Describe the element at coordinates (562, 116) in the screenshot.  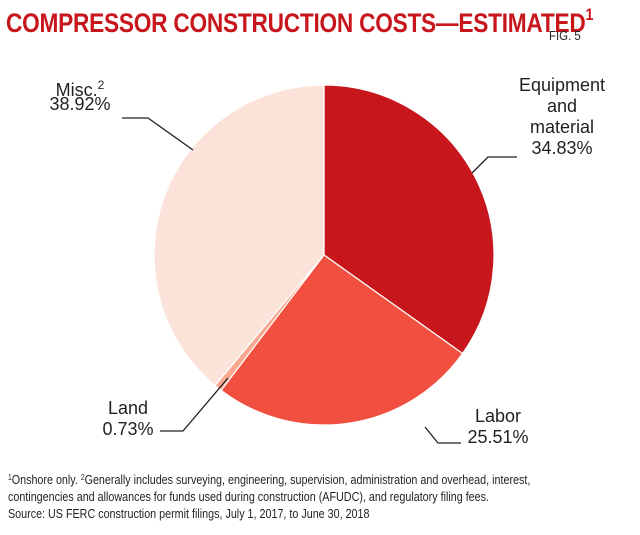
I see `slice-label-equipment-and-material: Equipment and material 34.83%` at that location.